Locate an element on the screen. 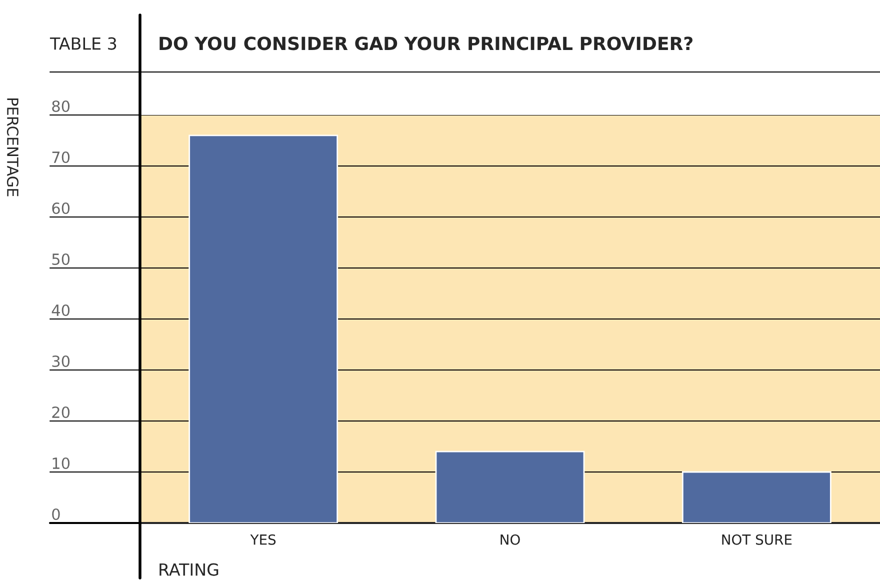 This screenshot has height=580, width=880. caption: TABLE 3 is located at coordinates (83, 43).